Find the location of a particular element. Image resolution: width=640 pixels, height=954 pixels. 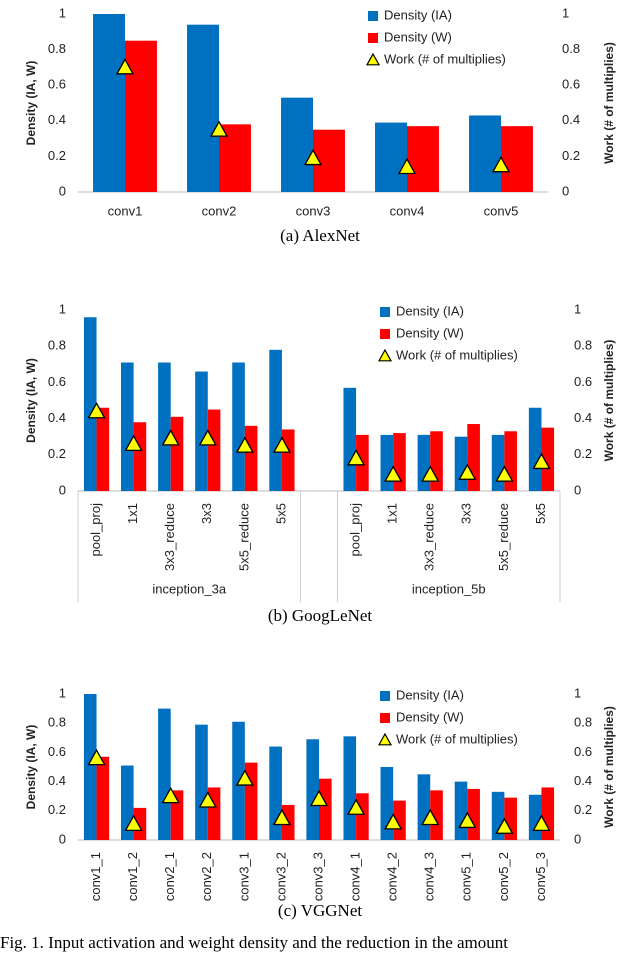

x-tick-label: 3x3 is located at coordinates (206, 513).